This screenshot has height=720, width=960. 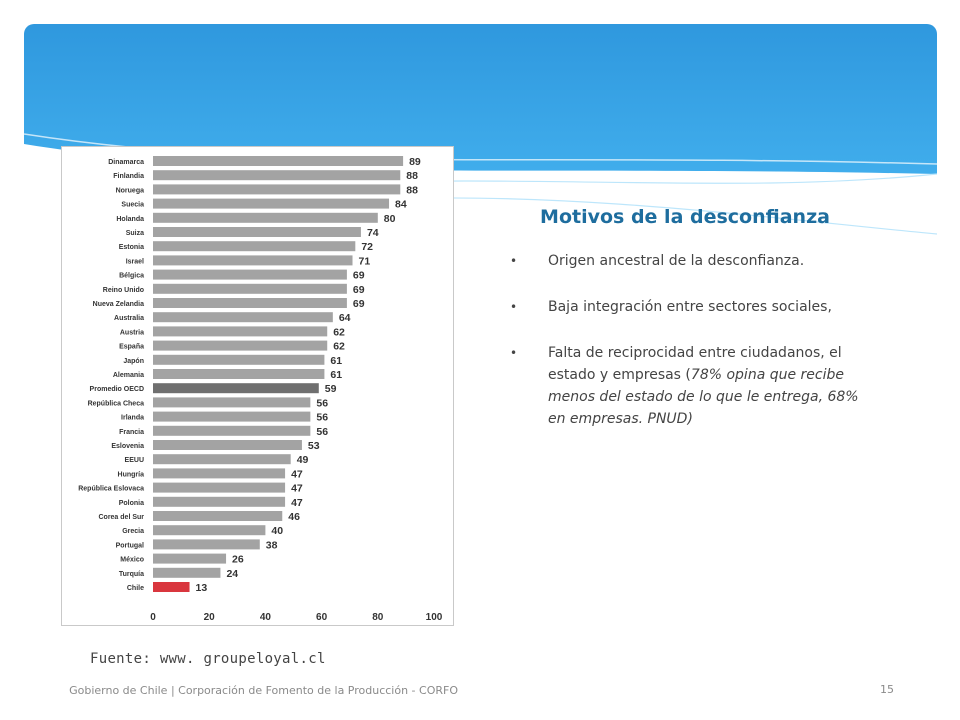 I want to click on value-label: 89, so click(x=415, y=162).